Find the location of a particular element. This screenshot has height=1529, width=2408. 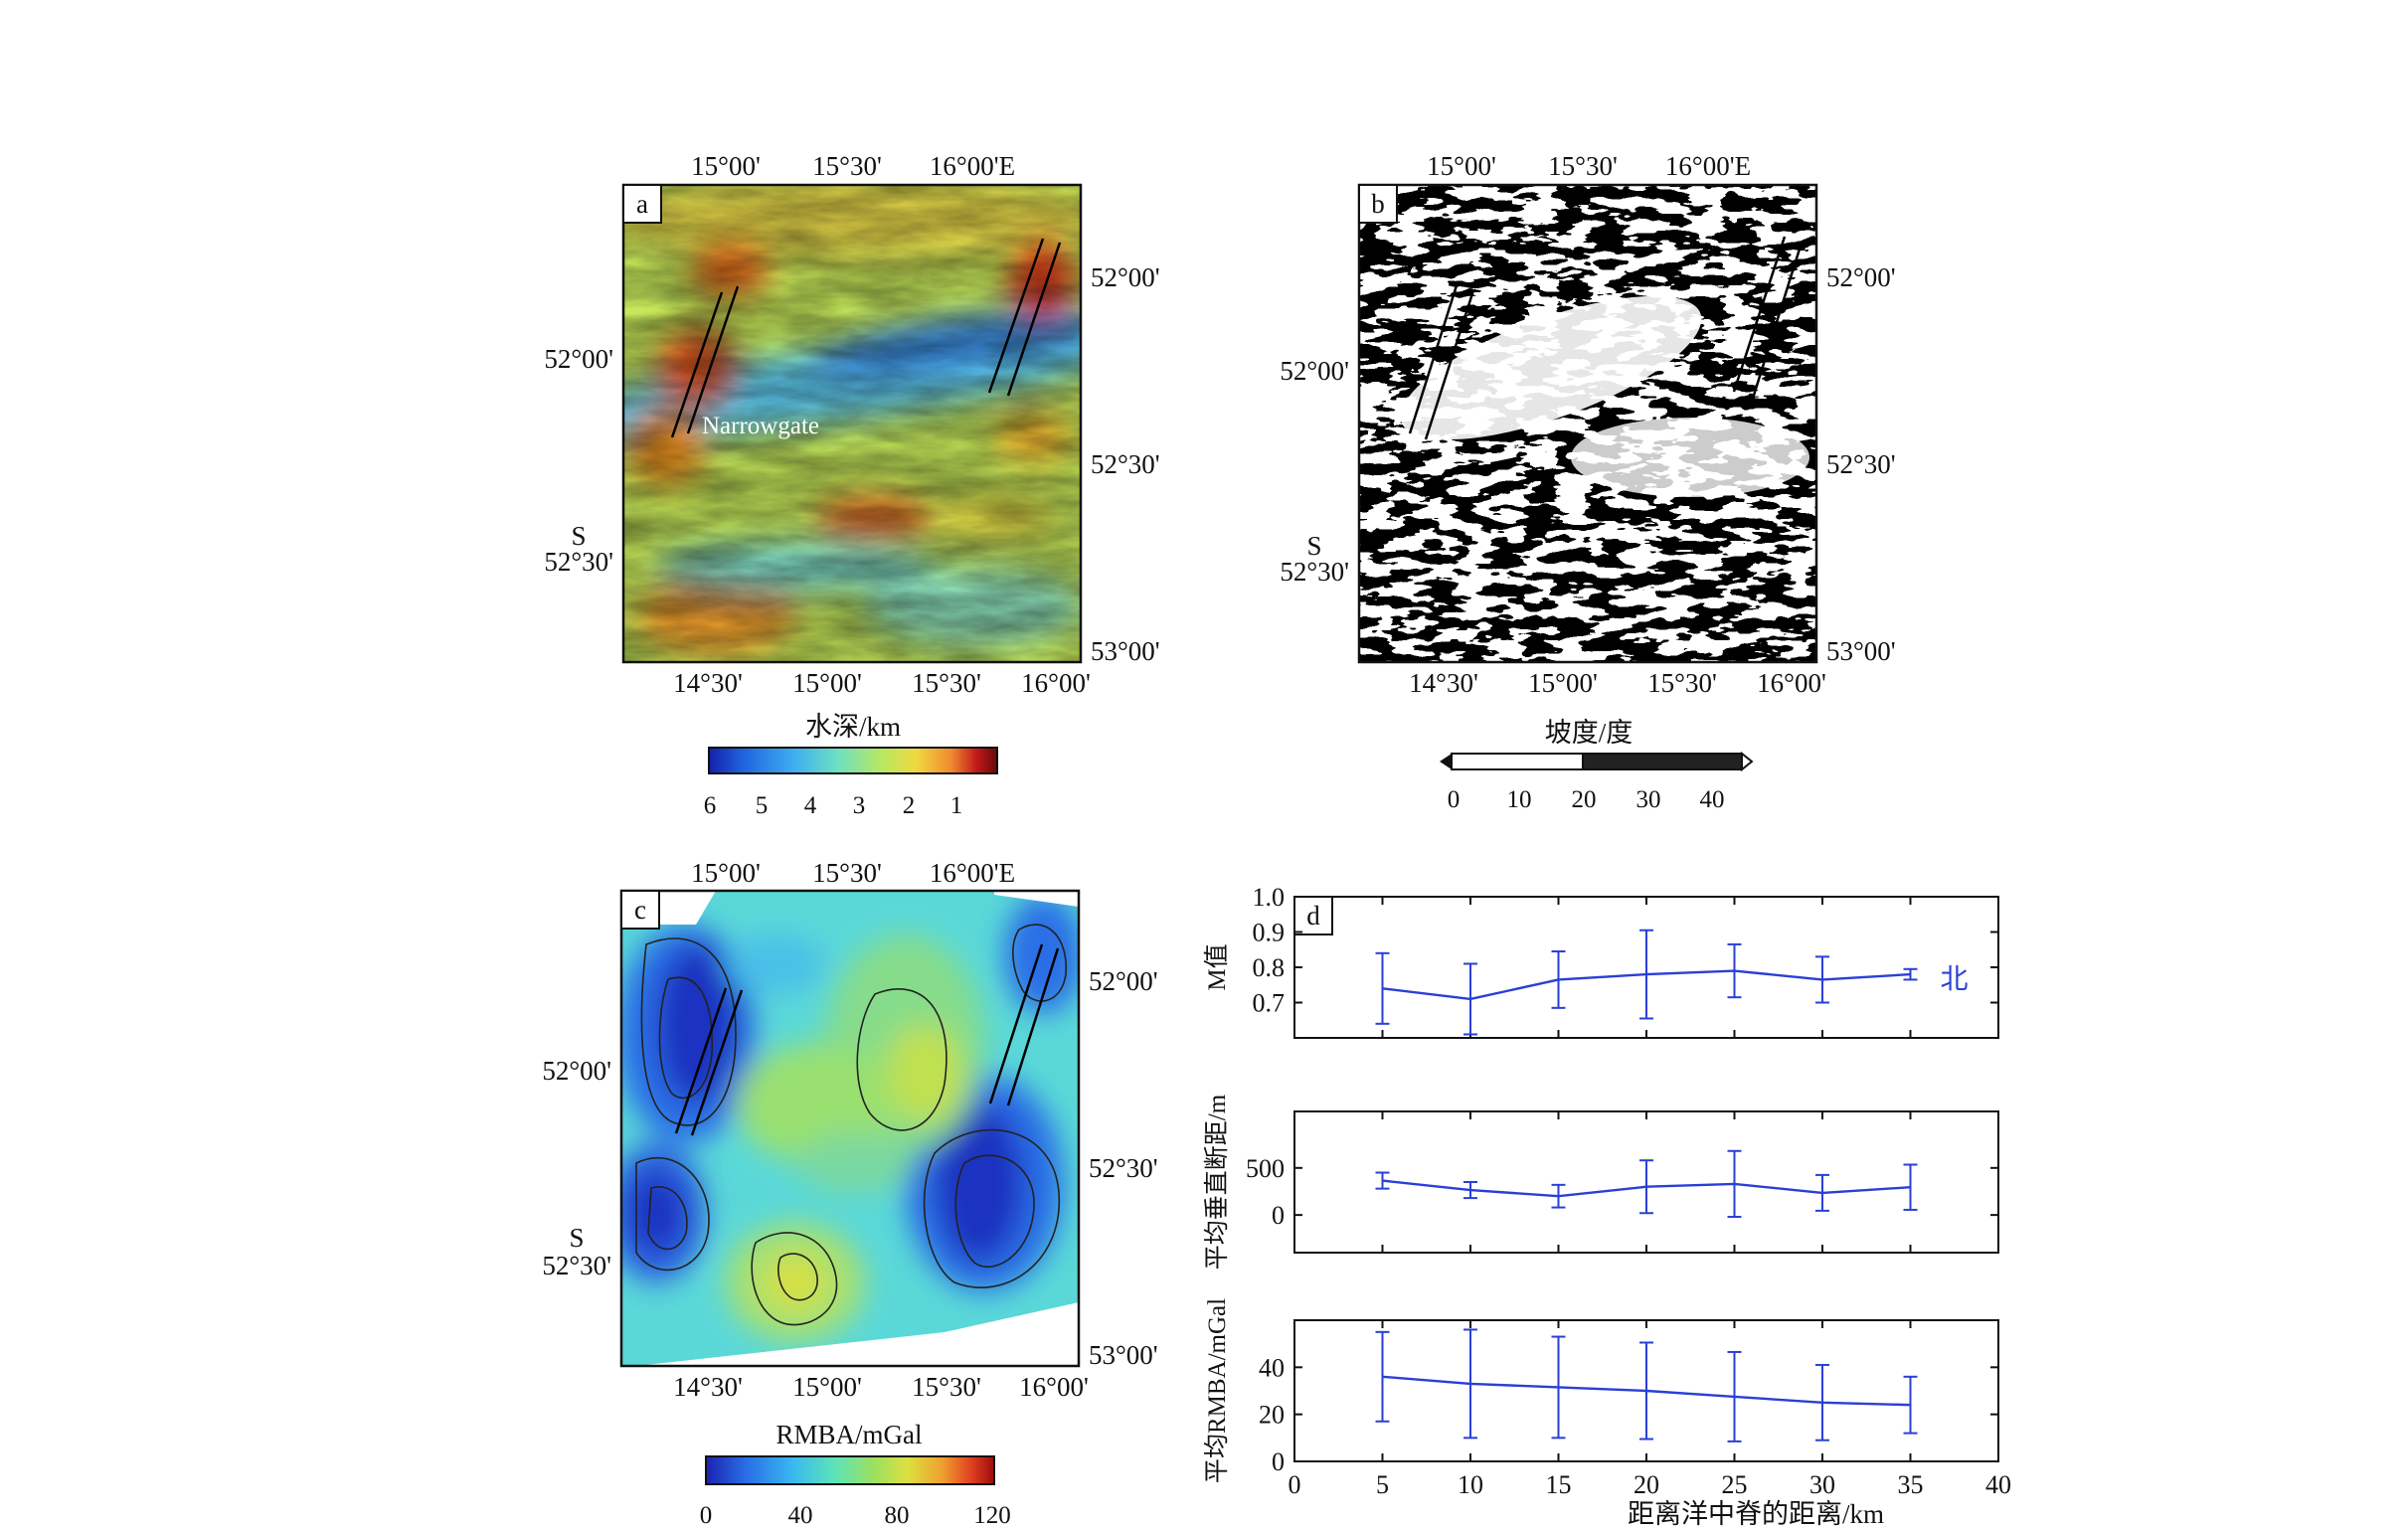

x-tick-label: 40 is located at coordinates (1998, 1484).